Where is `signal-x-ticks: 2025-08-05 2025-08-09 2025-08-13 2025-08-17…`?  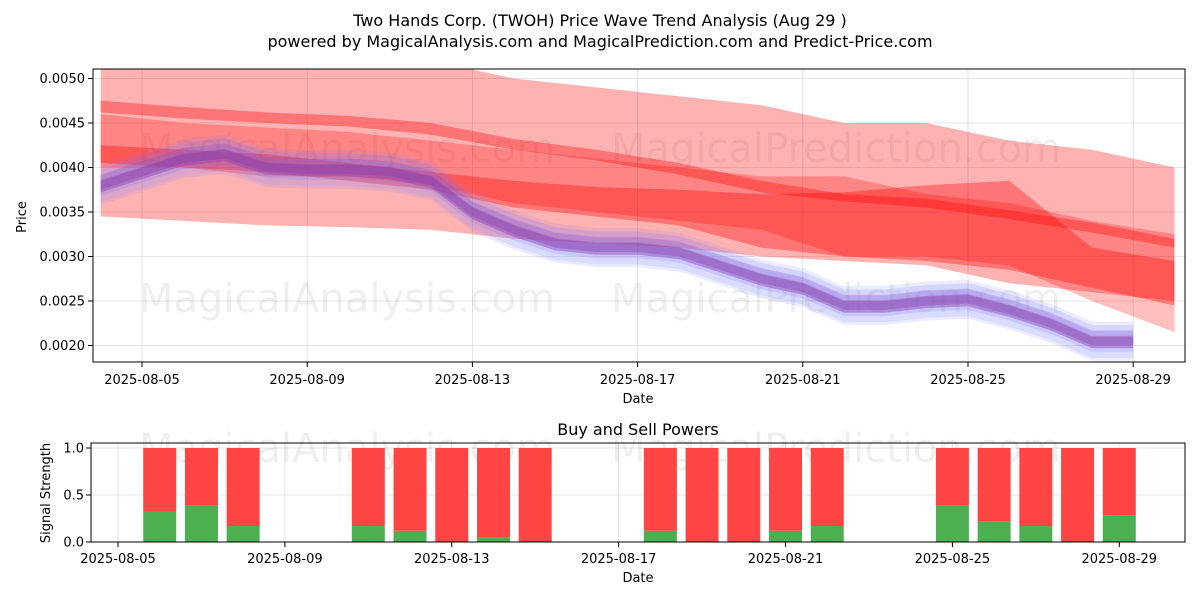 signal-x-ticks: 2025-08-05 2025-08-09 2025-08-13 2025-08-17… is located at coordinates (618, 554).